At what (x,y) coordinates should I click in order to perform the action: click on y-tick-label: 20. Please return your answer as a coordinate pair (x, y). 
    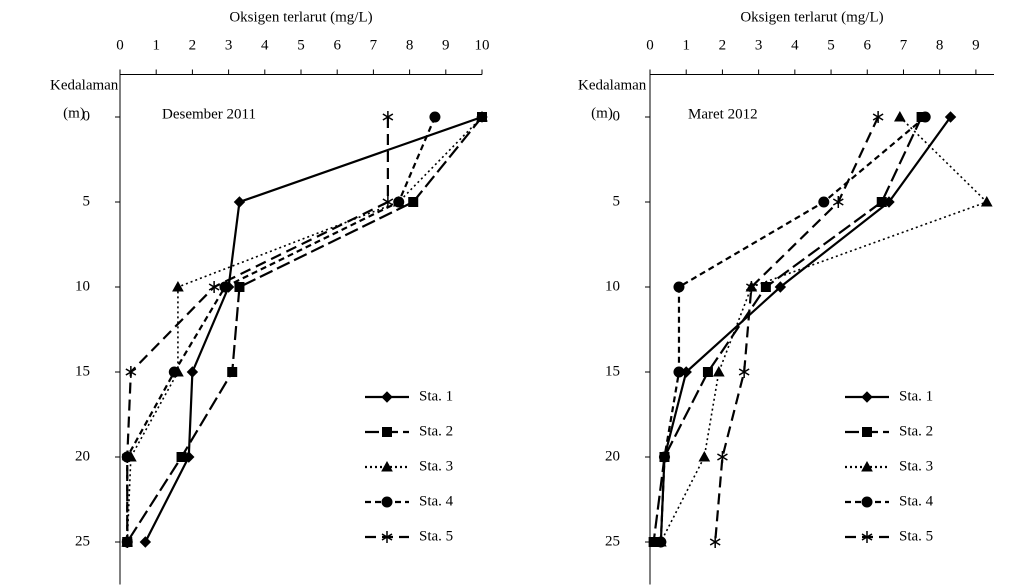
    Looking at the image, I should click on (82, 456).